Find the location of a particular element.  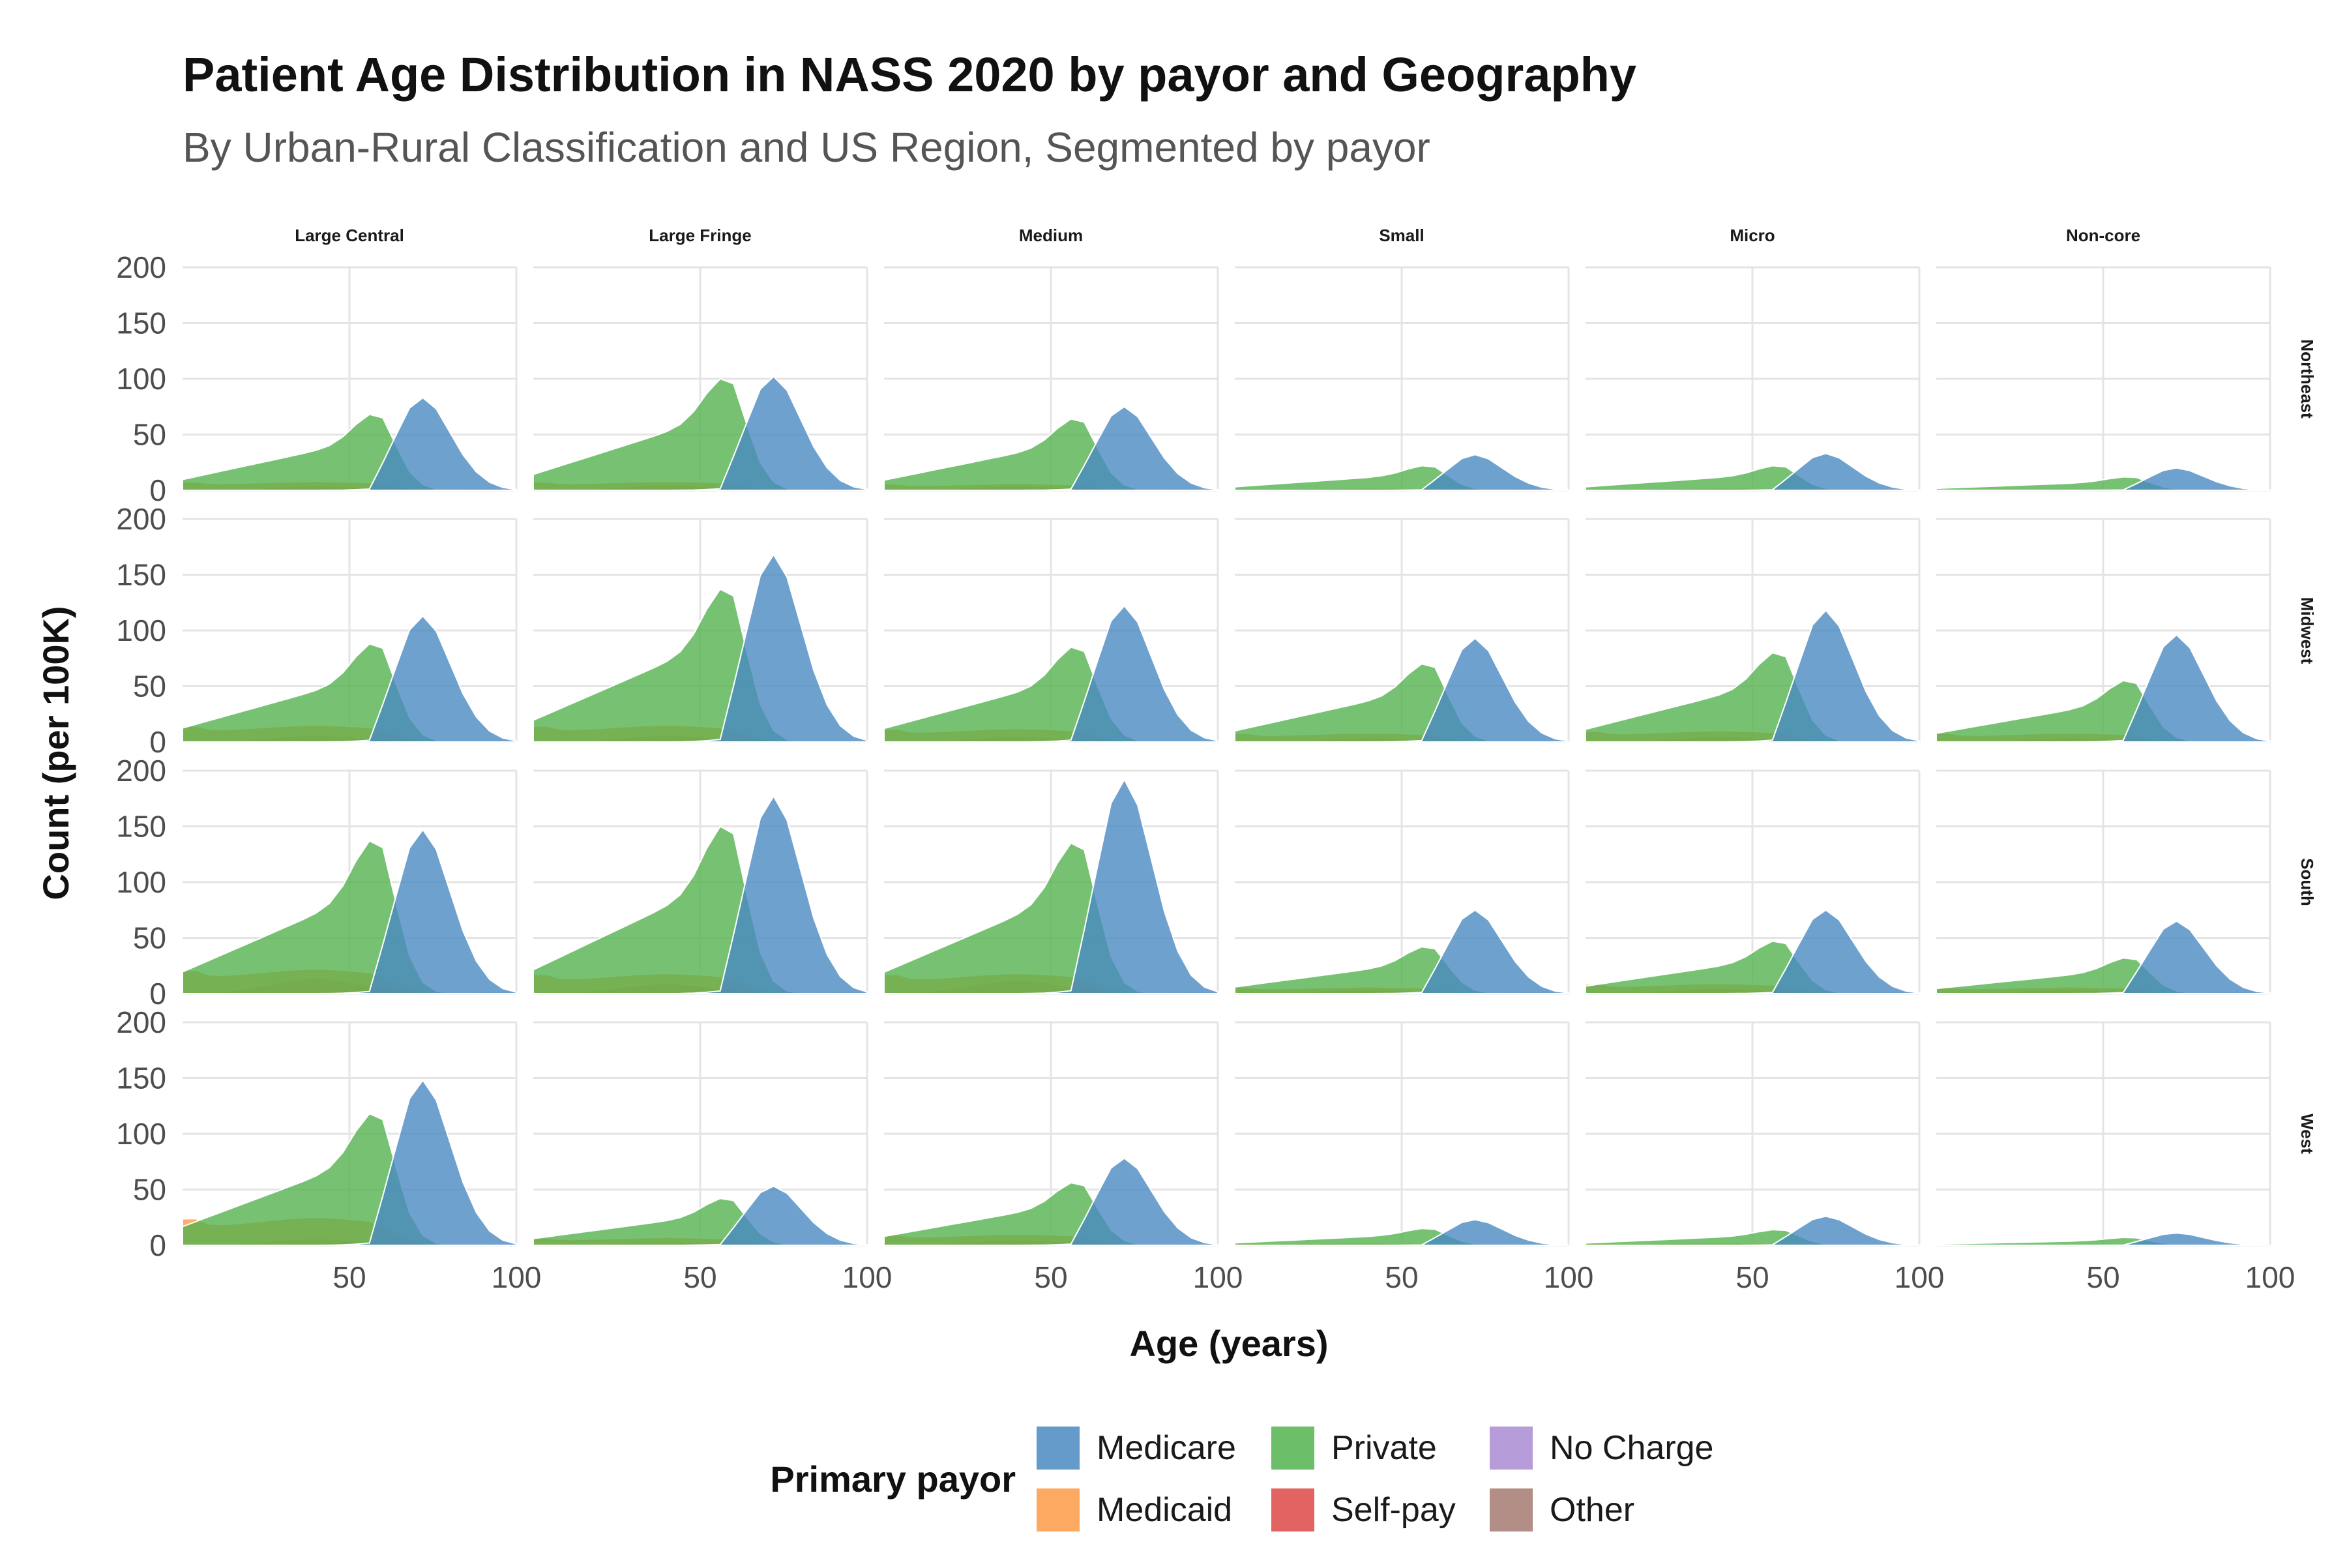

panel-west-medium is located at coordinates (1051, 1134).